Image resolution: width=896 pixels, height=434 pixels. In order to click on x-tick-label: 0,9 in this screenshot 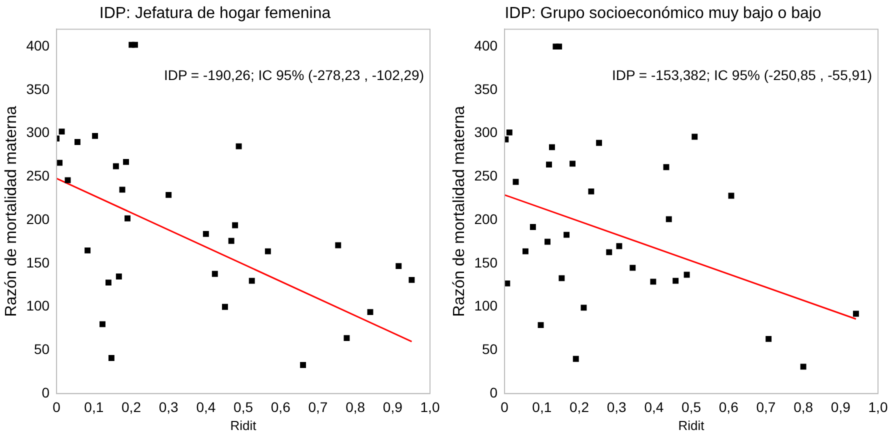, I will do `click(840, 406)`.